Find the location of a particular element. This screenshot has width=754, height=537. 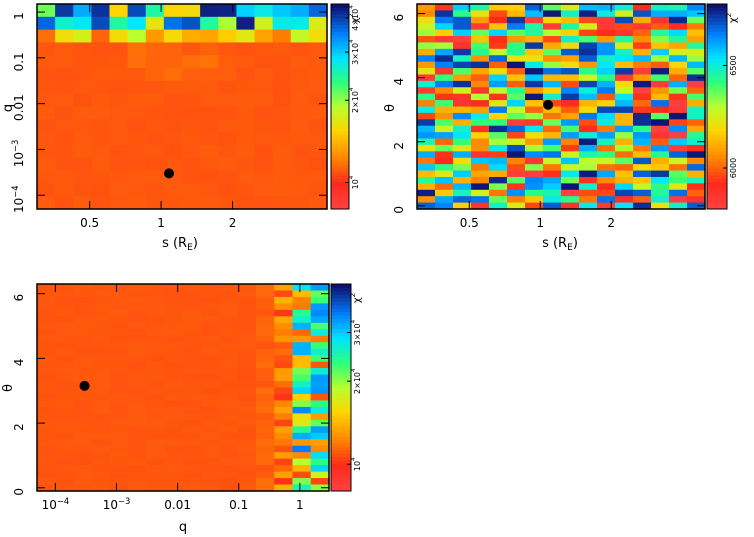

y-tick-label: 0.1 is located at coordinates (19, 61).